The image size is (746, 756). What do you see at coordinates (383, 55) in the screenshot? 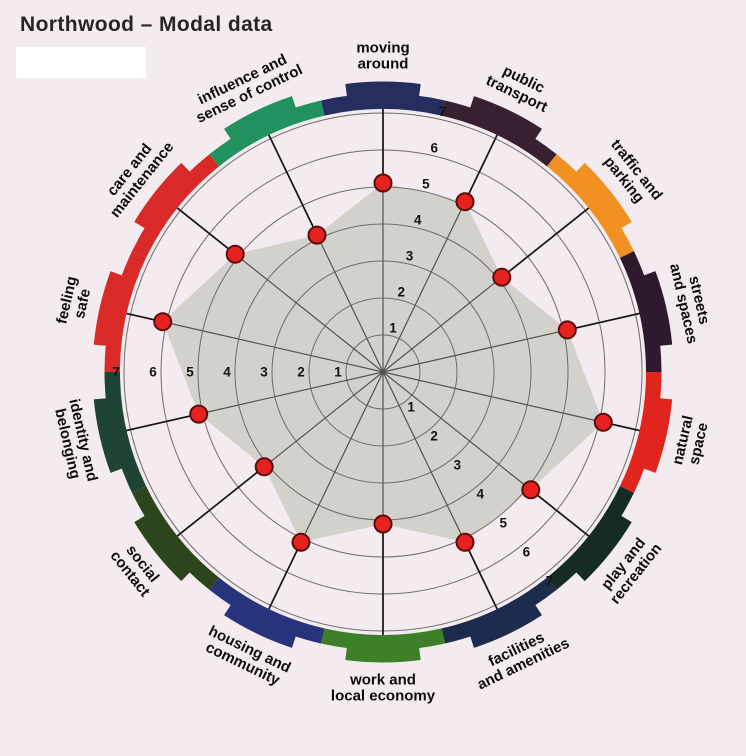
I see `category-label: moving around` at bounding box center [383, 55].